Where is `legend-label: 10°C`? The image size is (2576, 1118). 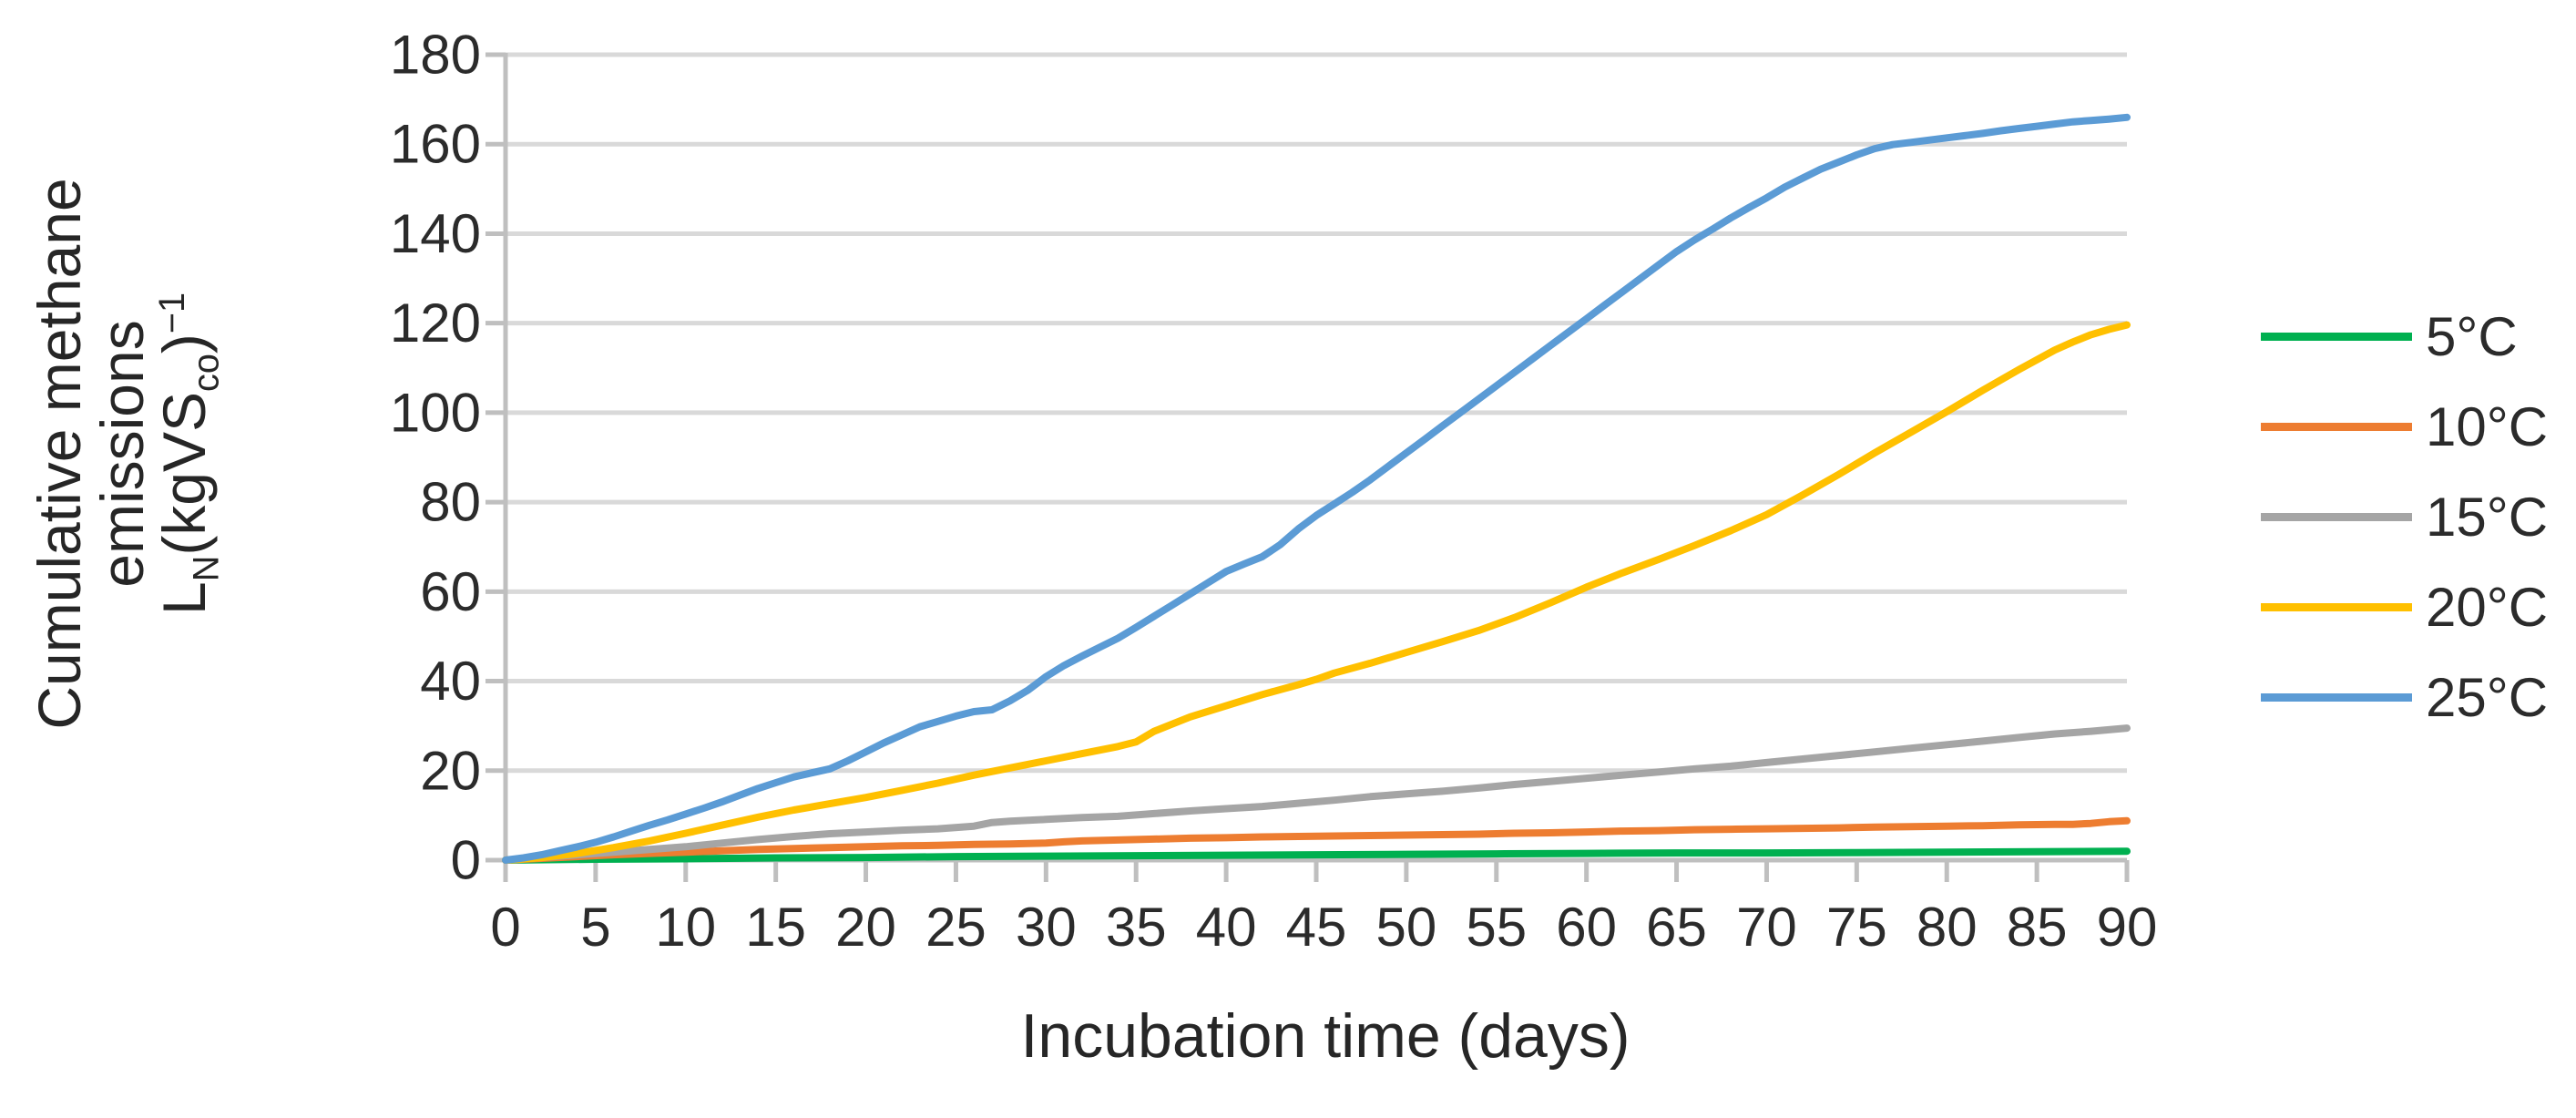
legend-label: 10°C is located at coordinates (2488, 426).